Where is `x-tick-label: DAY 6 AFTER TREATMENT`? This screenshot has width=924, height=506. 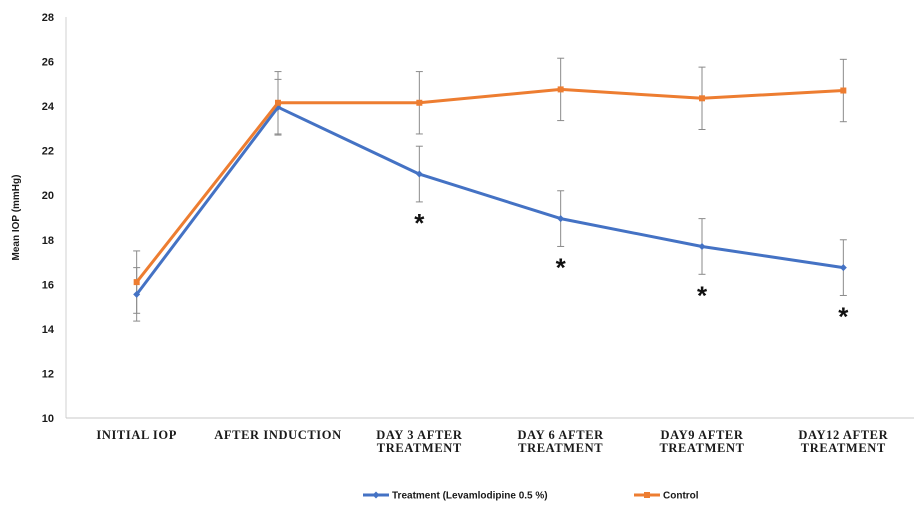
x-tick-label: DAY 6 AFTER TREATMENT is located at coordinates (561, 441).